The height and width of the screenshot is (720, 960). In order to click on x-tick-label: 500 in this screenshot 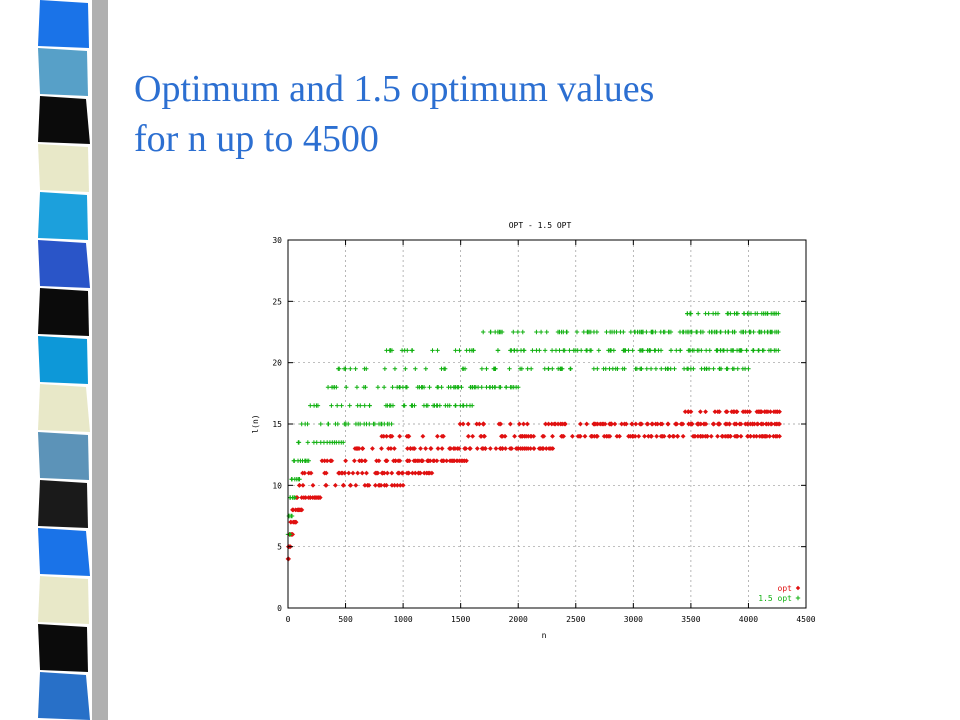, I will do `click(345, 619)`.